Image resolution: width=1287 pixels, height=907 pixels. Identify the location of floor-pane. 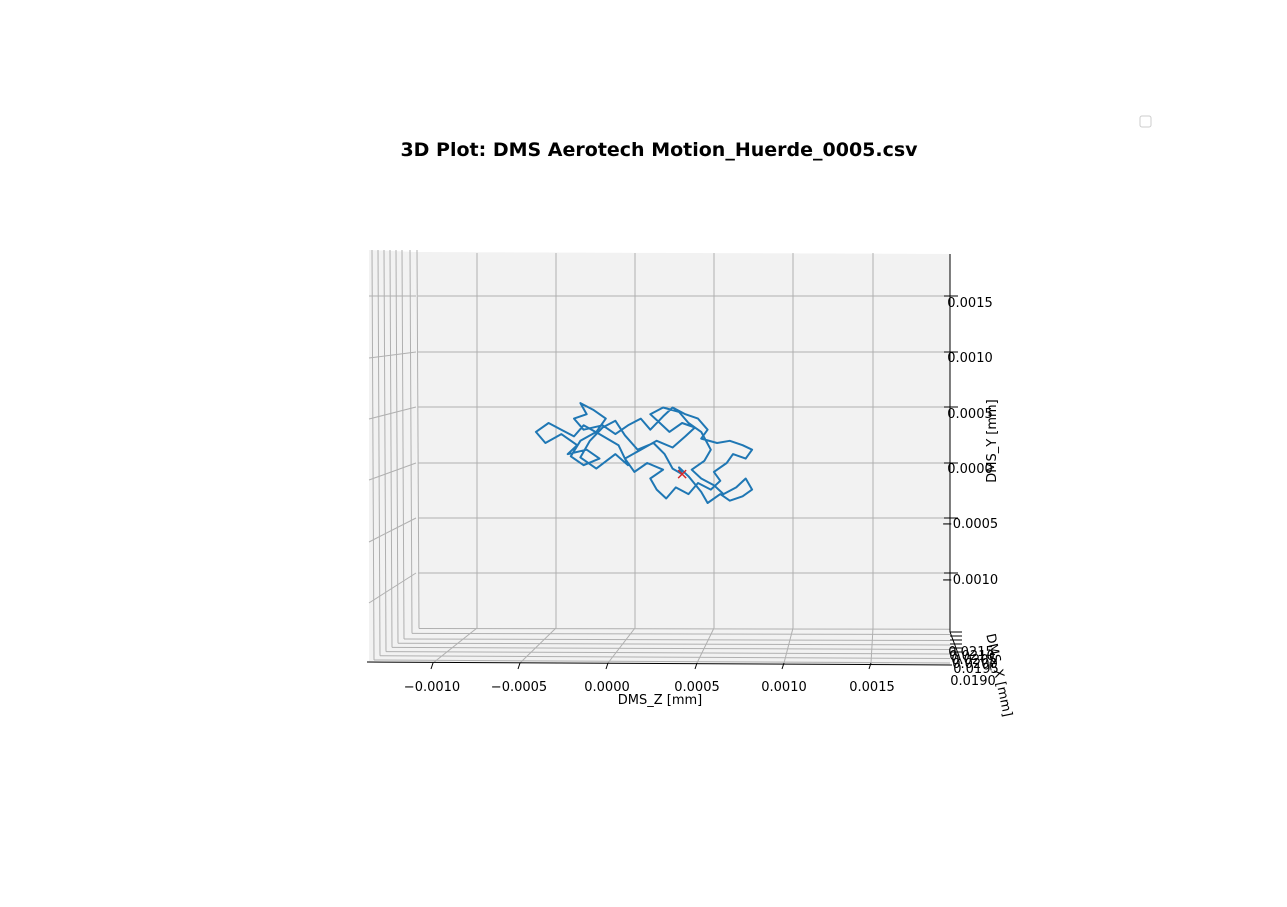
(659, 646).